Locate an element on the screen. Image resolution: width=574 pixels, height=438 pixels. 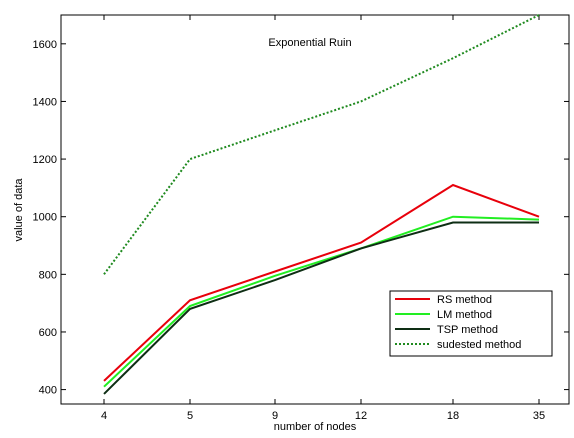
x-tick-label: 4 is located at coordinates (104, 416).